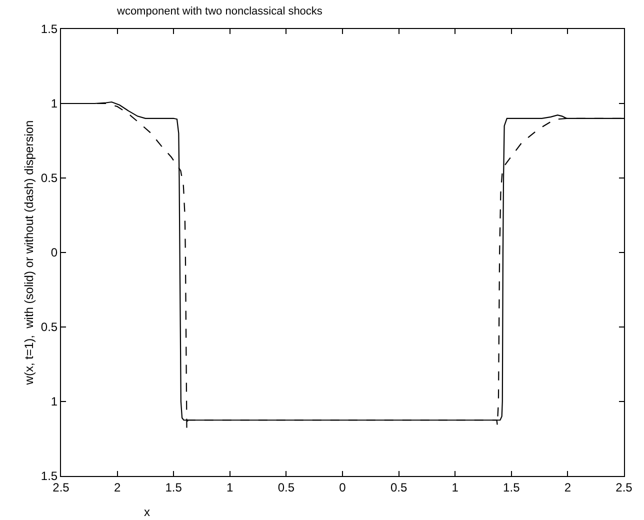 The width and height of the screenshot is (644, 520). What do you see at coordinates (342, 487) in the screenshot?
I see `x-tick-label: 0` at bounding box center [342, 487].